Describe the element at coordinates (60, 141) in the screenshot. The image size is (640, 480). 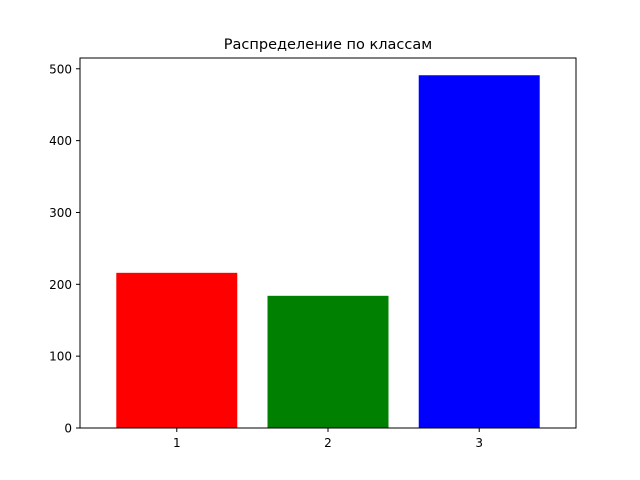
I see `y-tick-label-400: 400` at that location.